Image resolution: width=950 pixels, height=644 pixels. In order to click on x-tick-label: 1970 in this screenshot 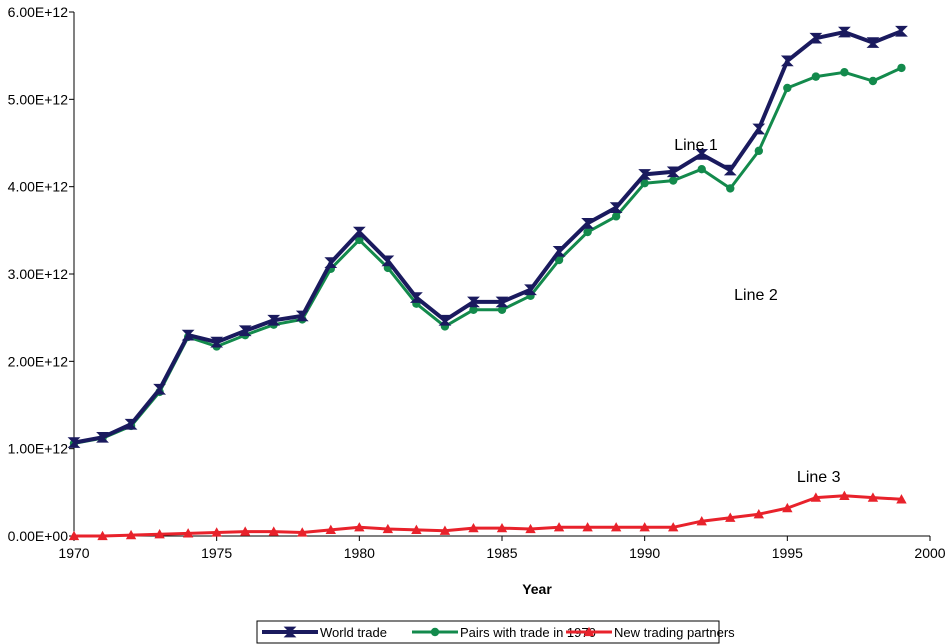, I will do `click(73, 553)`.